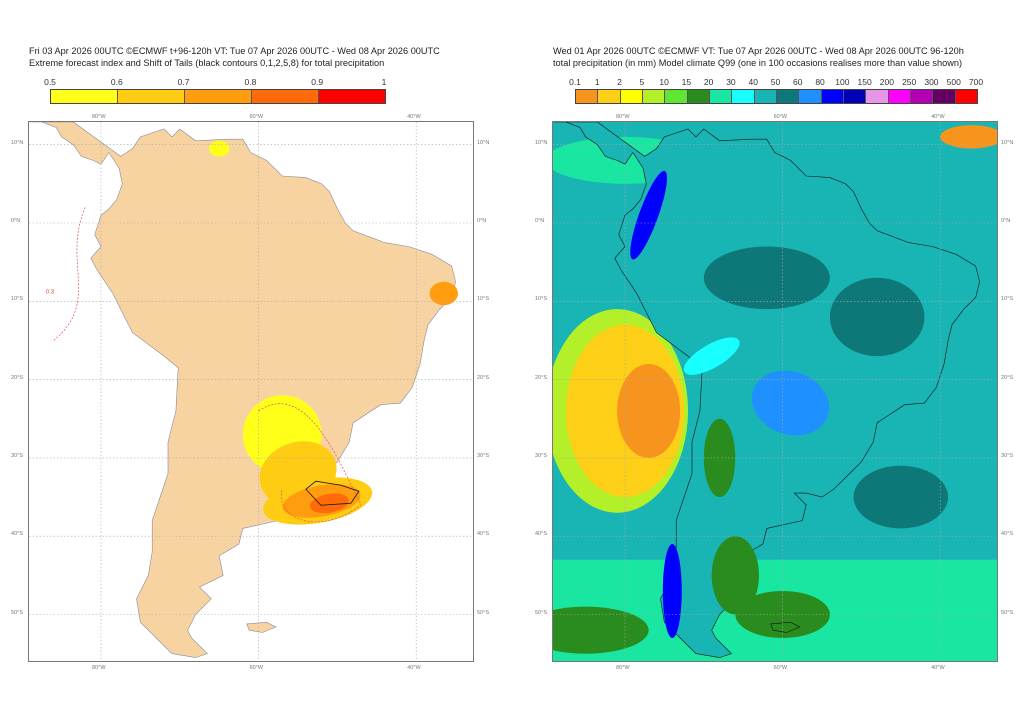  What do you see at coordinates (317, 82) in the screenshot?
I see `colorbar-label: 0.9` at bounding box center [317, 82].